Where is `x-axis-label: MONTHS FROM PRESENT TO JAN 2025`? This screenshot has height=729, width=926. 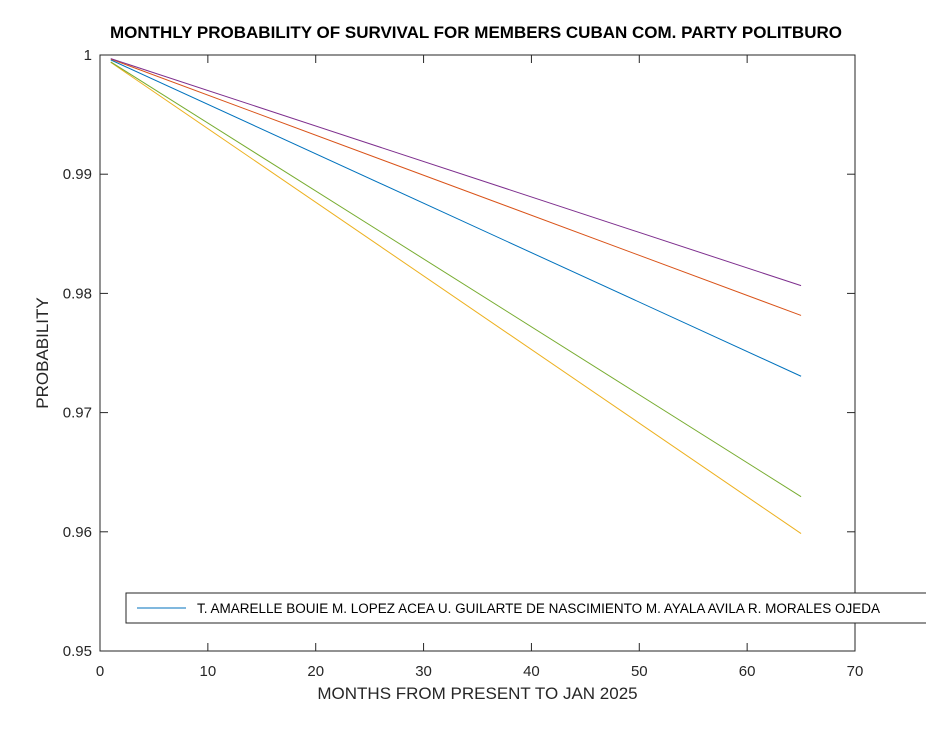
x-axis-label: MONTHS FROM PRESENT TO JAN 2025 is located at coordinates (477, 693).